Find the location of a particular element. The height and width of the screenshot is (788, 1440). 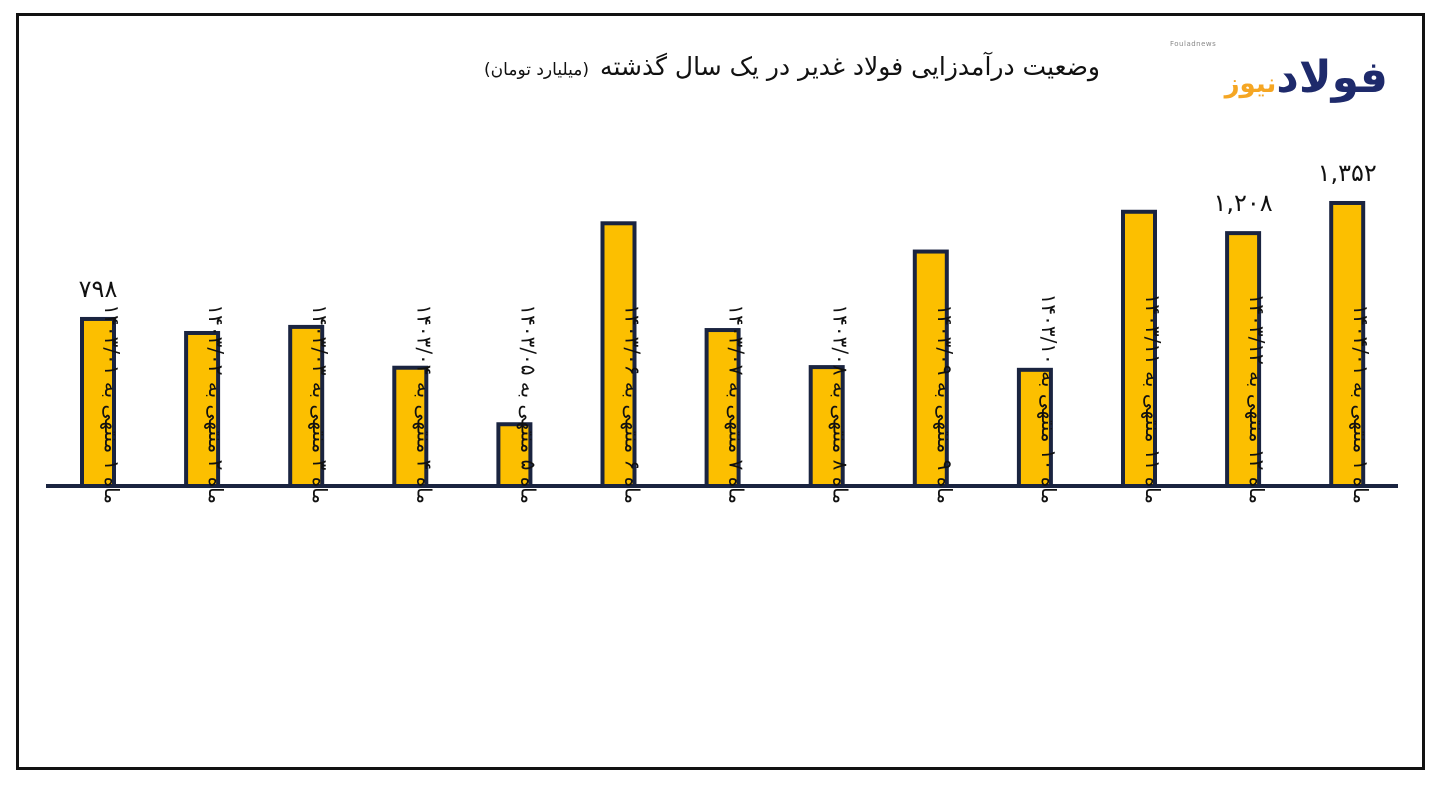

x-tick-label-5: ماه ۵ منتهی به ۱۴۰۳/۰۵ is located at coordinates (528, 404).